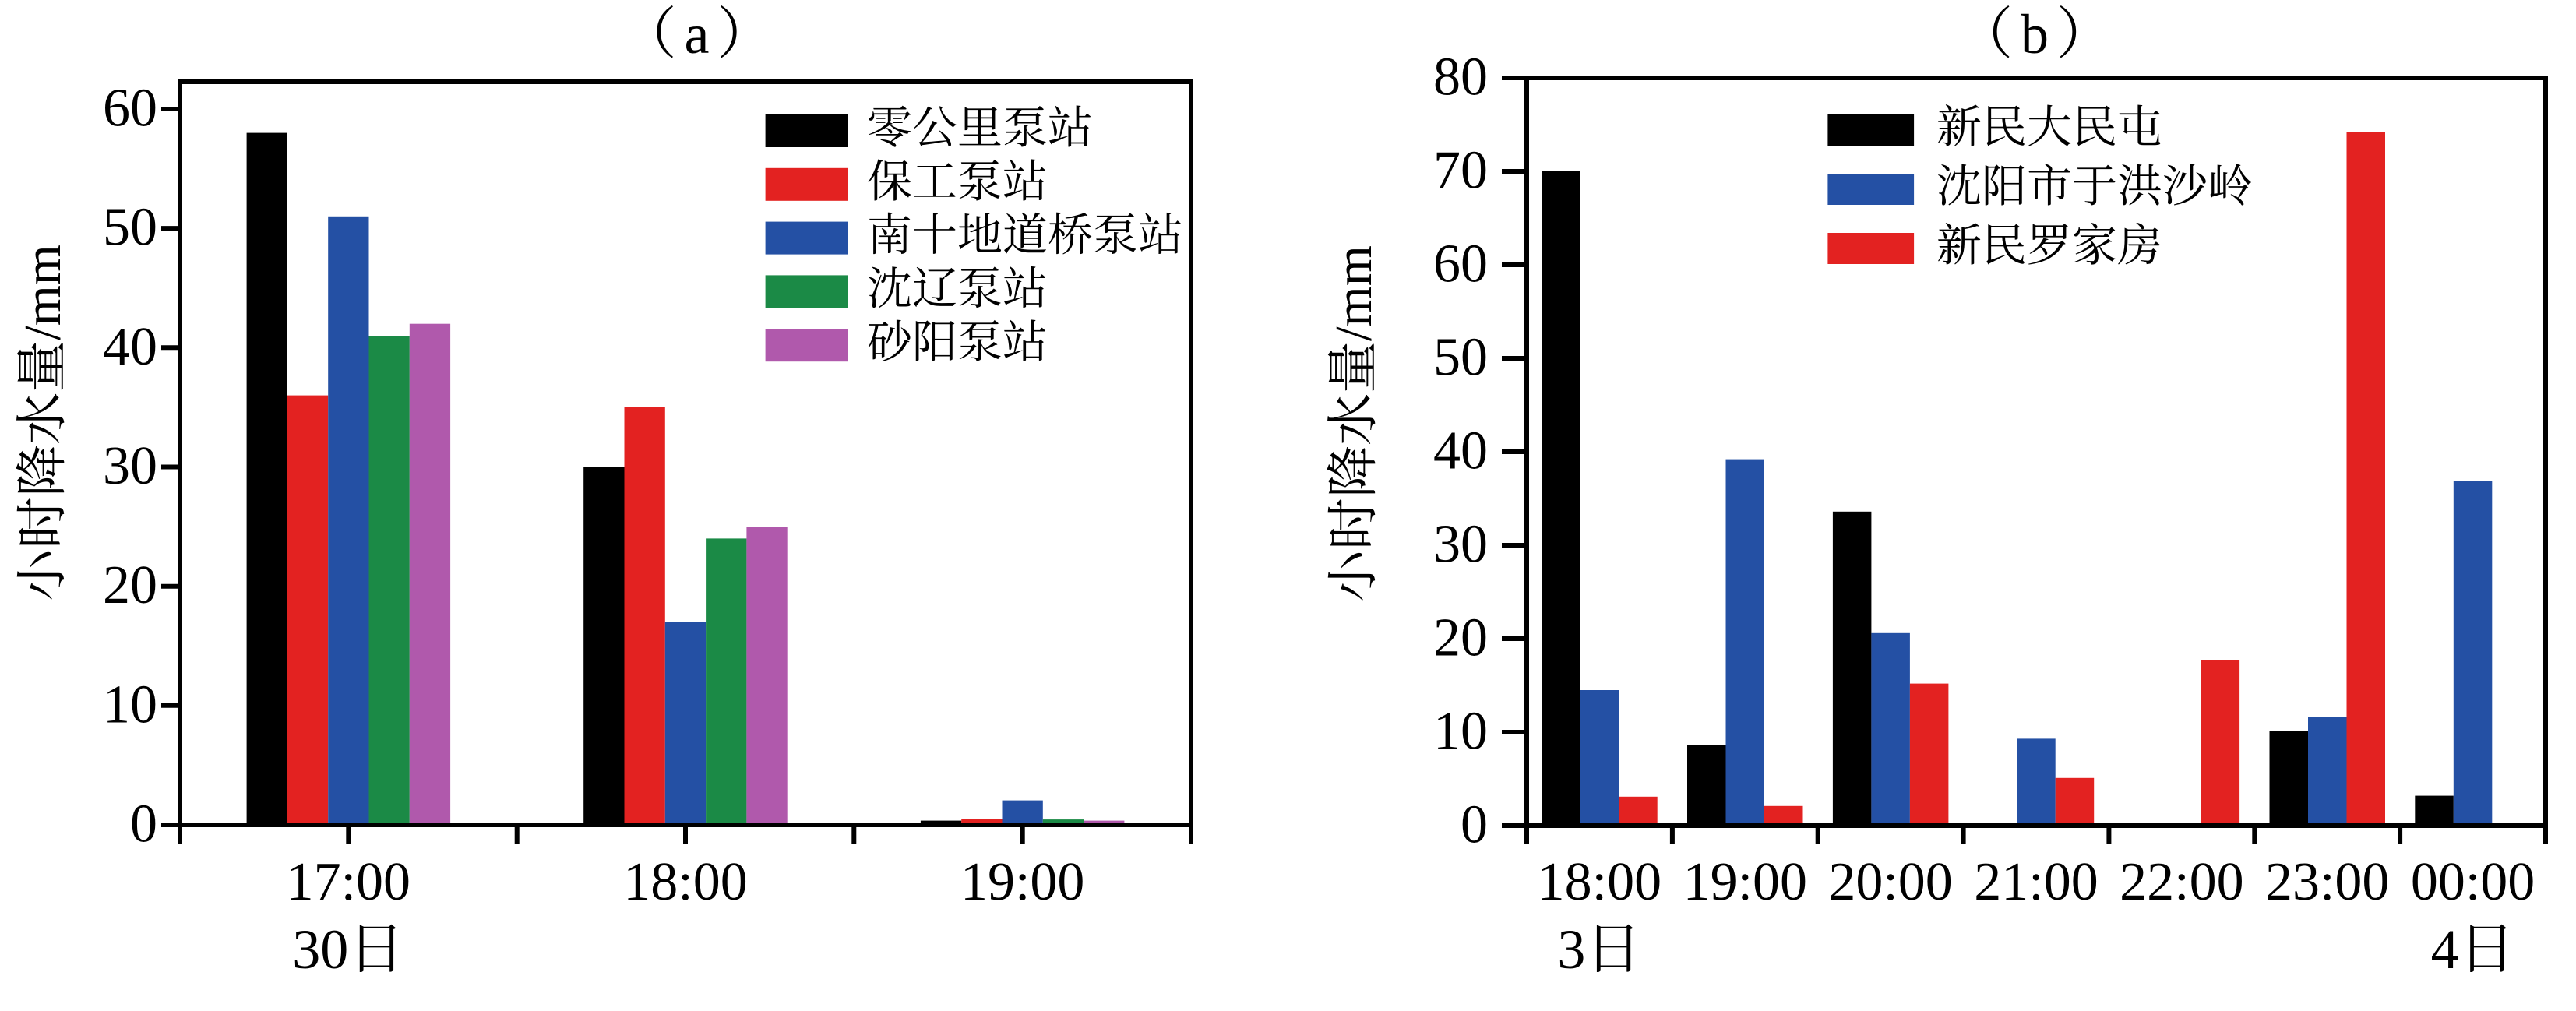 Image resolution: width=2576 pixels, height=1011 pixels. Describe the element at coordinates (957, 178) in the screenshot. I see `svg-text: 保工泵站` at that location.